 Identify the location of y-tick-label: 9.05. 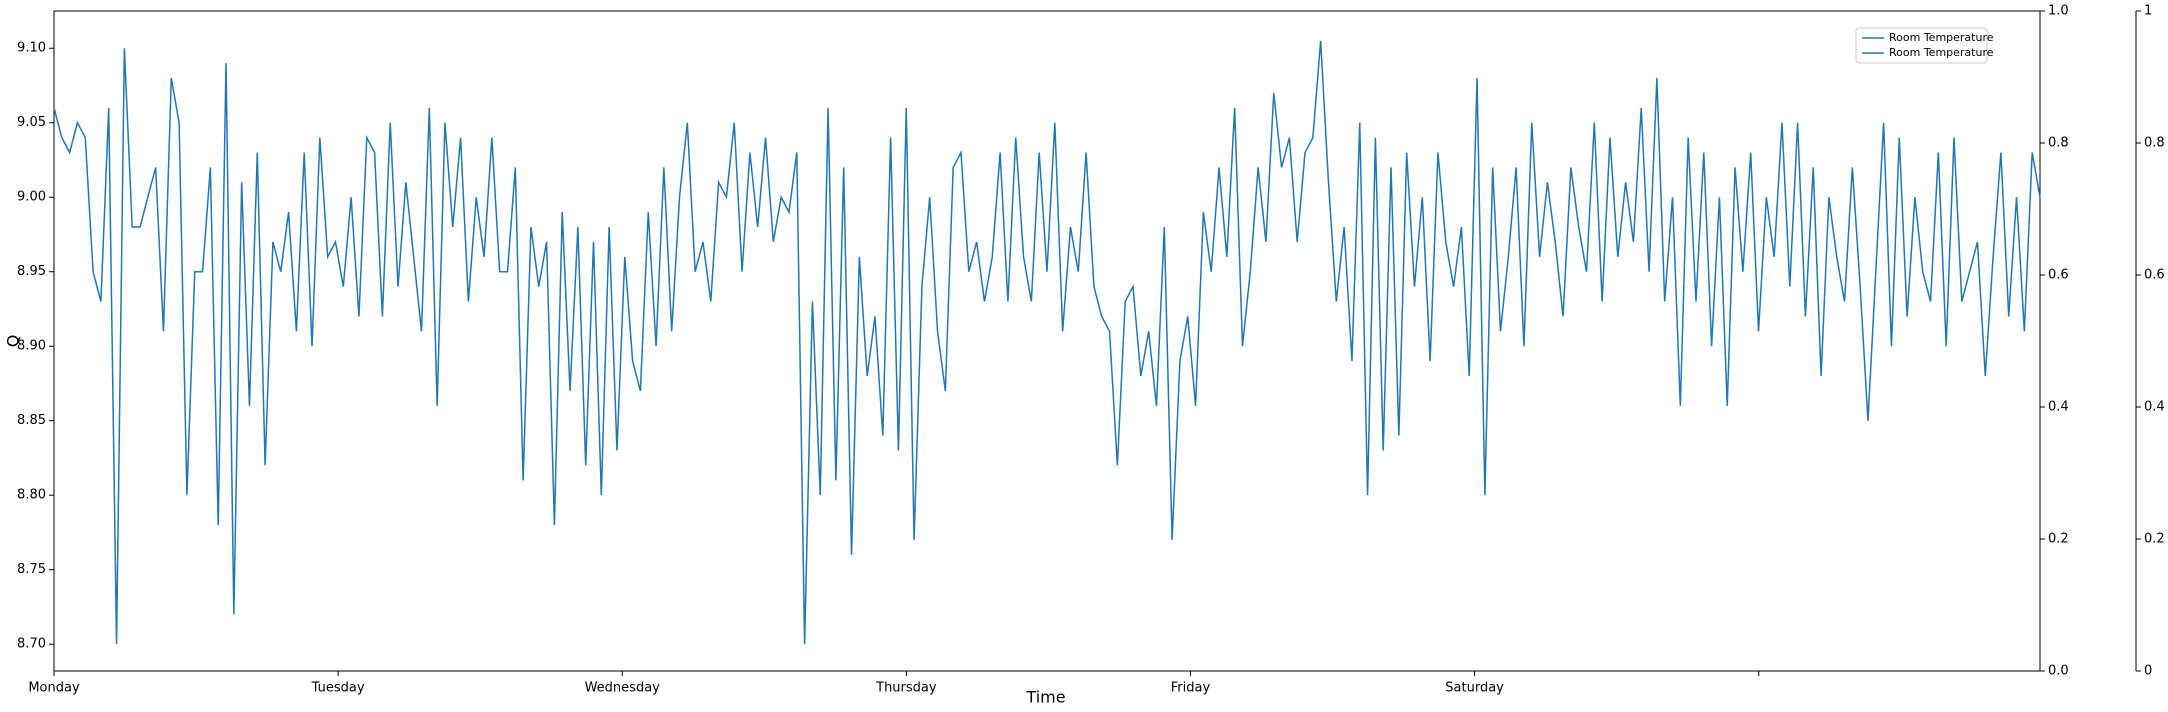
(31, 122).